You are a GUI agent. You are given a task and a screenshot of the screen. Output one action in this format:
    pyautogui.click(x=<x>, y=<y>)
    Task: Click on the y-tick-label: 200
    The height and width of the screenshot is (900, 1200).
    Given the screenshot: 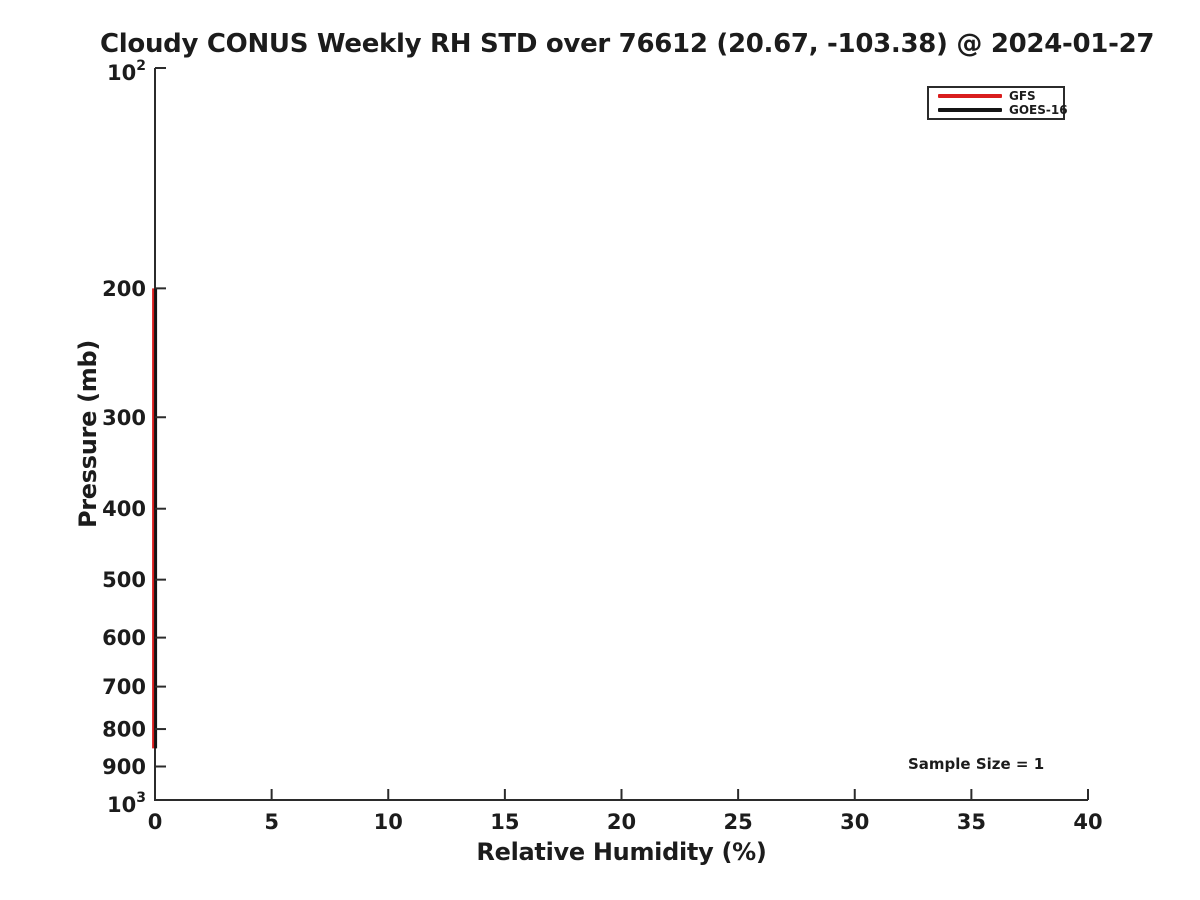 What is the action you would take?
    pyautogui.click(x=124, y=289)
    